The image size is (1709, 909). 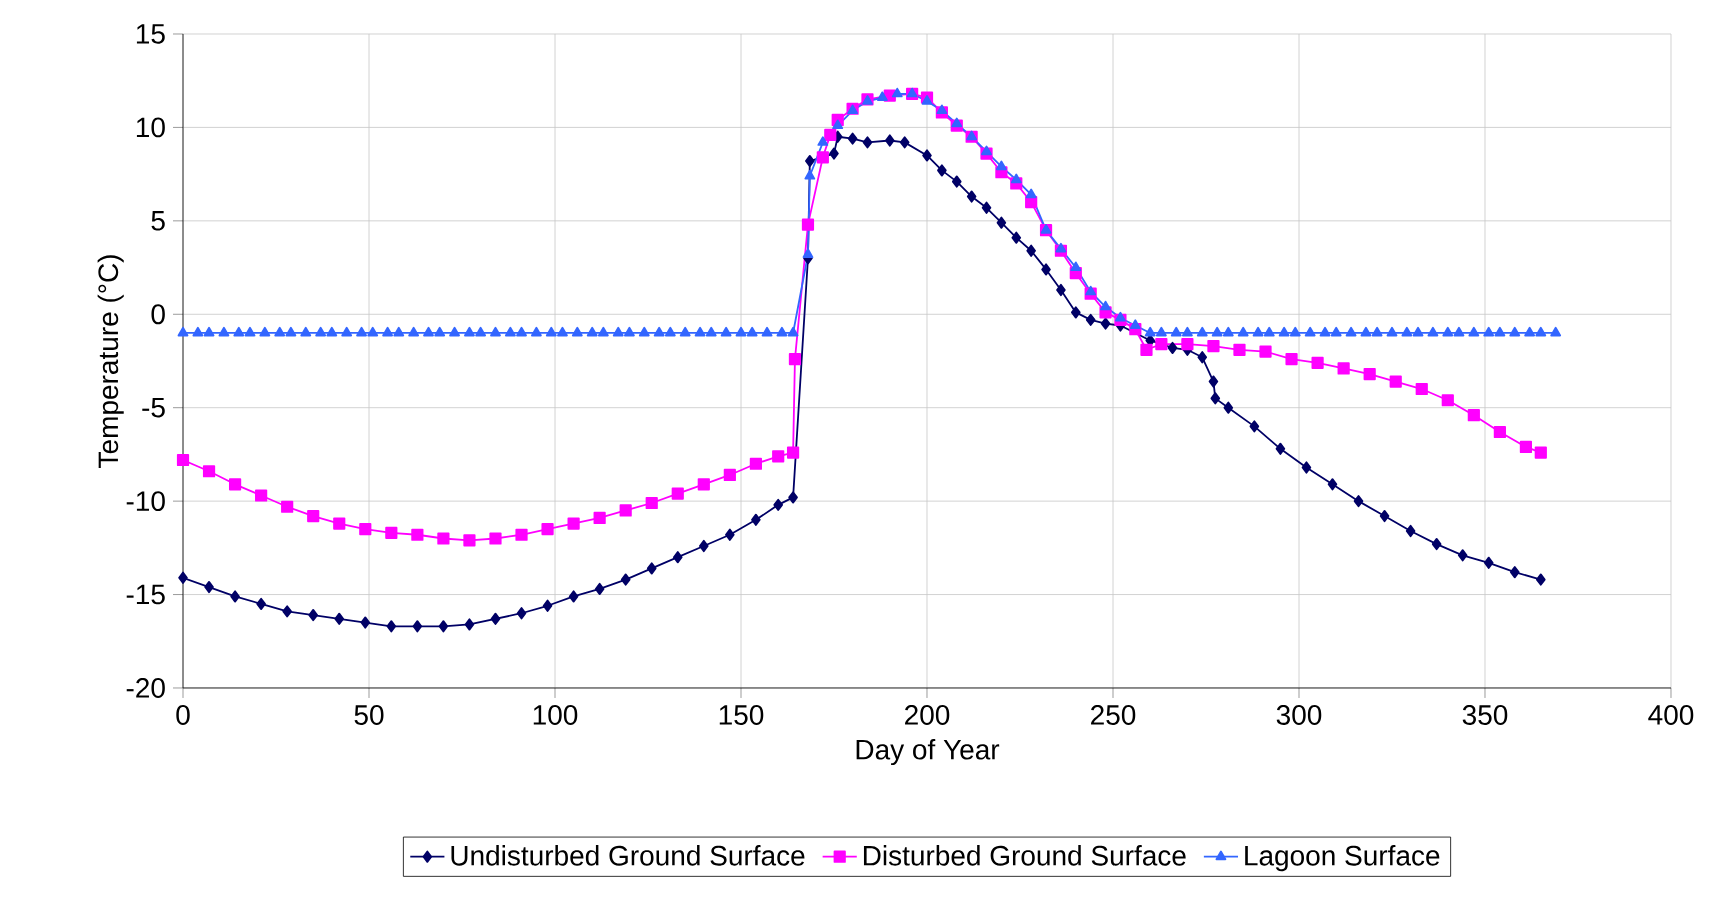 What do you see at coordinates (158, 221) in the screenshot?
I see `y-tick-label: 5` at bounding box center [158, 221].